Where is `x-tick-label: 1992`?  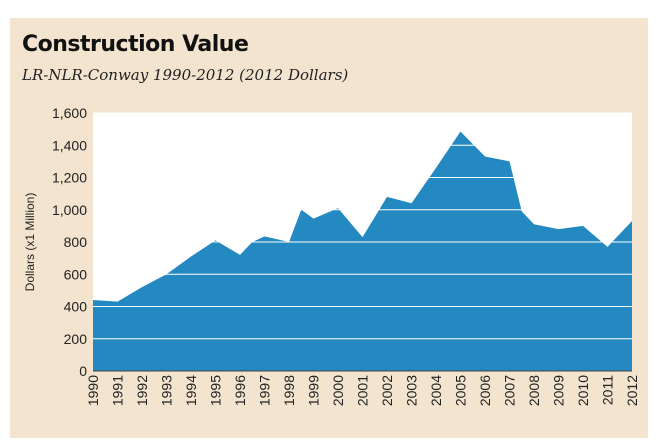
x-tick-label: 1992 is located at coordinates (142, 390).